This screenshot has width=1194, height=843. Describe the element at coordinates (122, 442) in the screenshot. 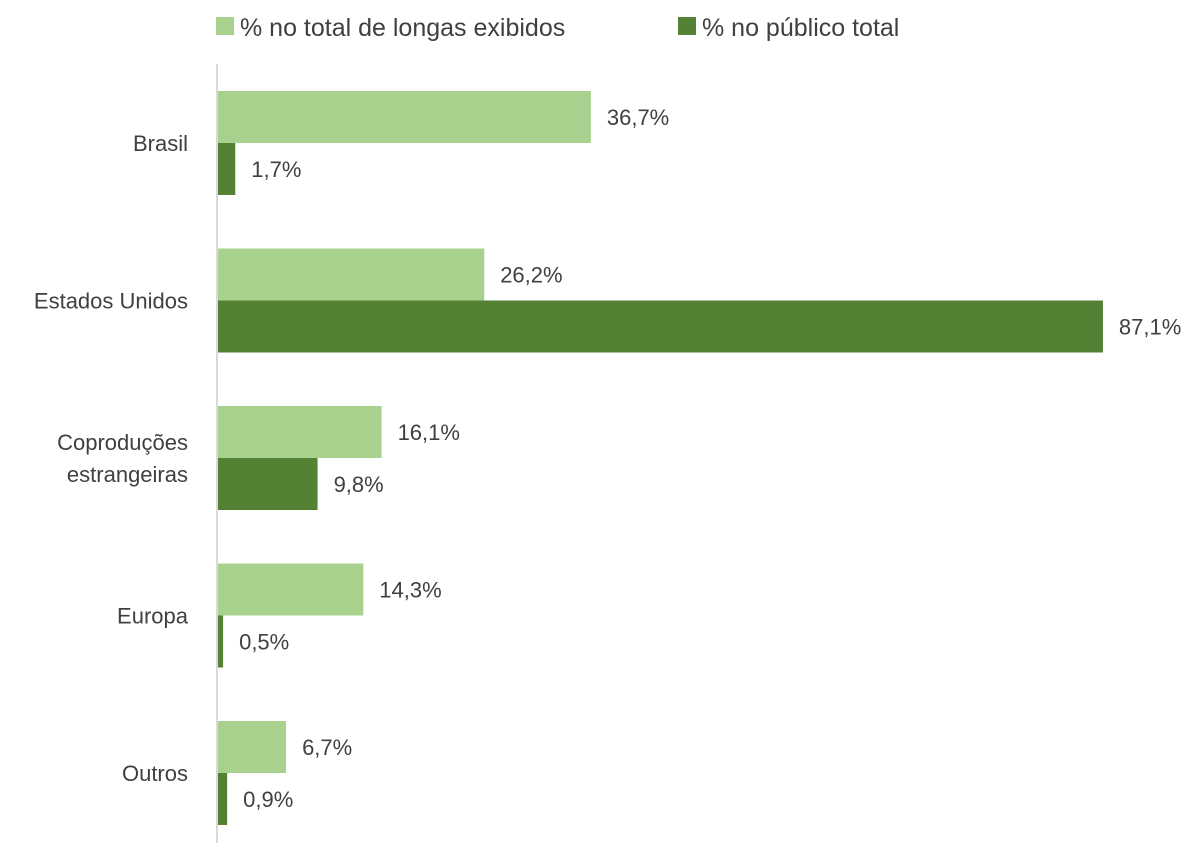

I see `category-label: Coproduções` at that location.